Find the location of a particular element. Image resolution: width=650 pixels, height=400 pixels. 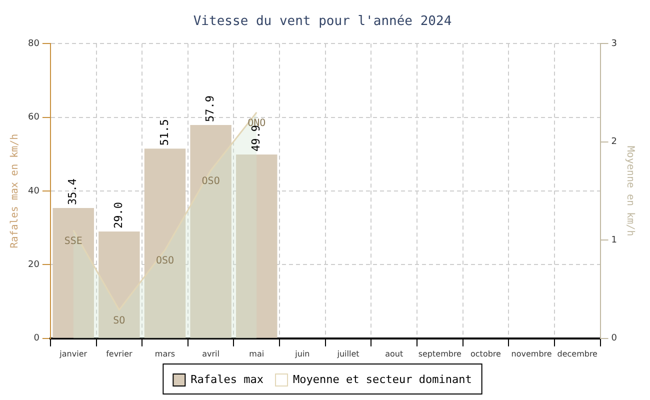

x-tick-label: juillet is located at coordinates (348, 353).